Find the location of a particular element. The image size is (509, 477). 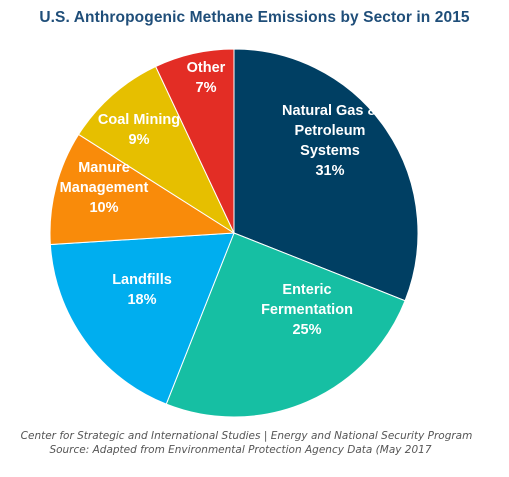

slice-name: Enteric is located at coordinates (306, 290).